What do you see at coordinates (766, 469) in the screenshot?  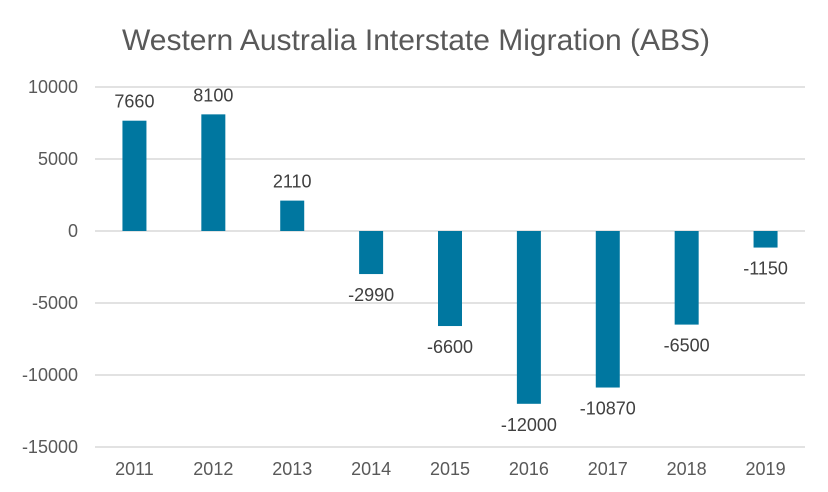 I see `x-tick-label: 2019` at bounding box center [766, 469].